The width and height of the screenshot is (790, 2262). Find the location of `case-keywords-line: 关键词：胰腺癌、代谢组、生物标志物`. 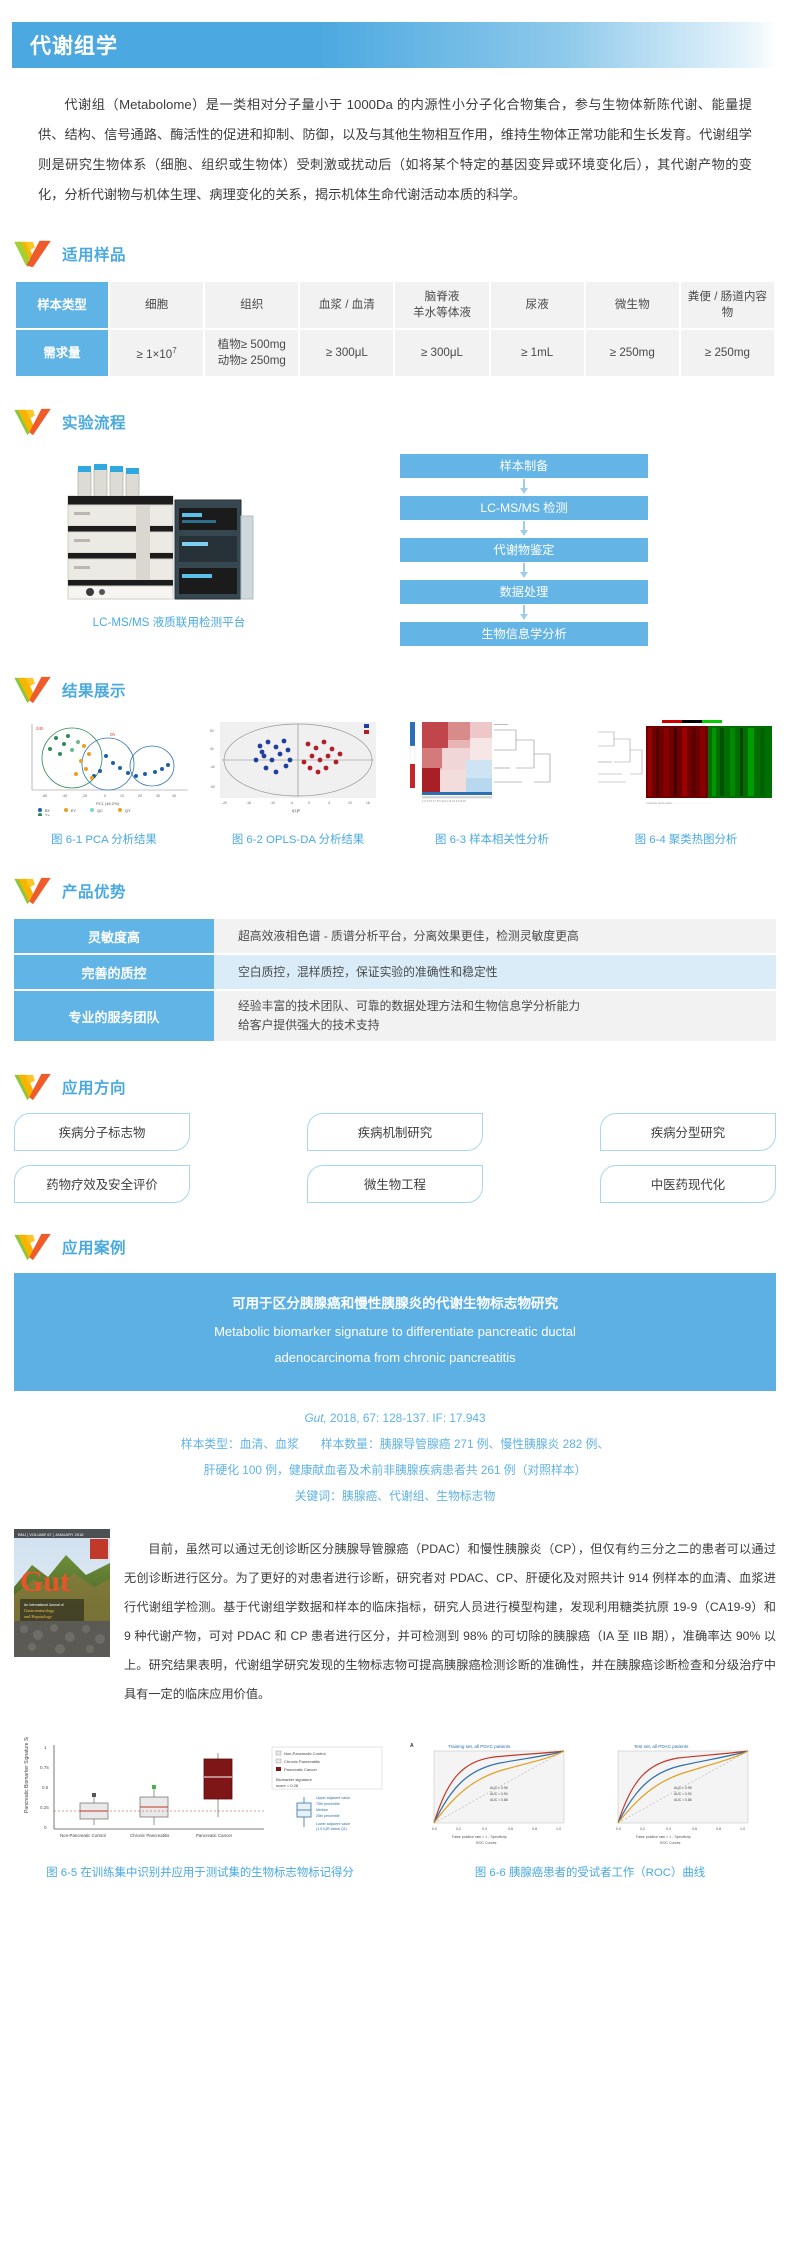

case-keywords-line: 关键词：胰腺癌、代谢组、生物标志物 is located at coordinates (395, 1496).